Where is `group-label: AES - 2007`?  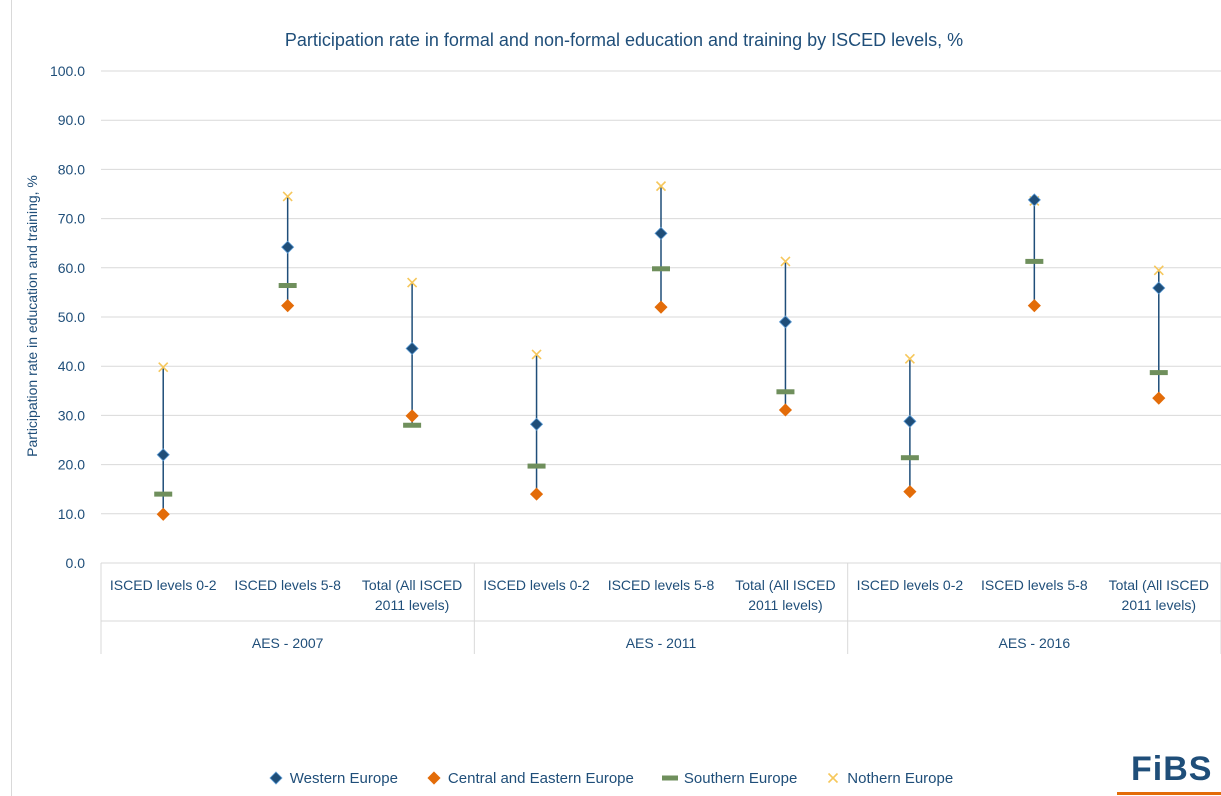 group-label: AES - 2007 is located at coordinates (288, 643).